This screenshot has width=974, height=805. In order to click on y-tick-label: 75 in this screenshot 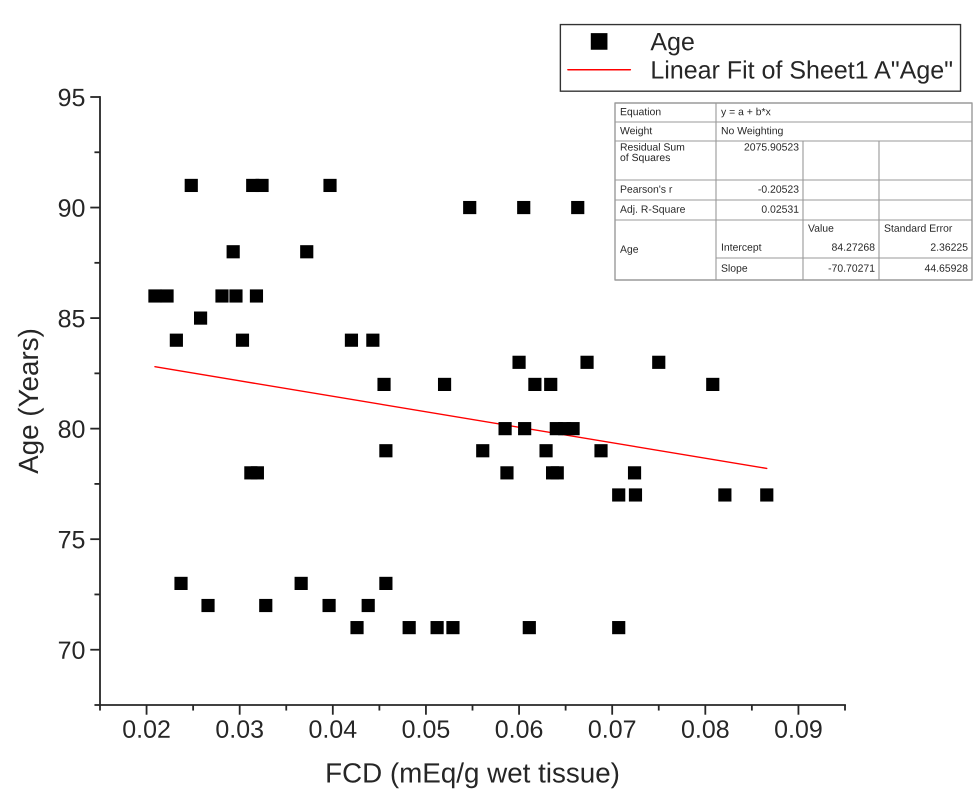, I will do `click(71, 539)`.